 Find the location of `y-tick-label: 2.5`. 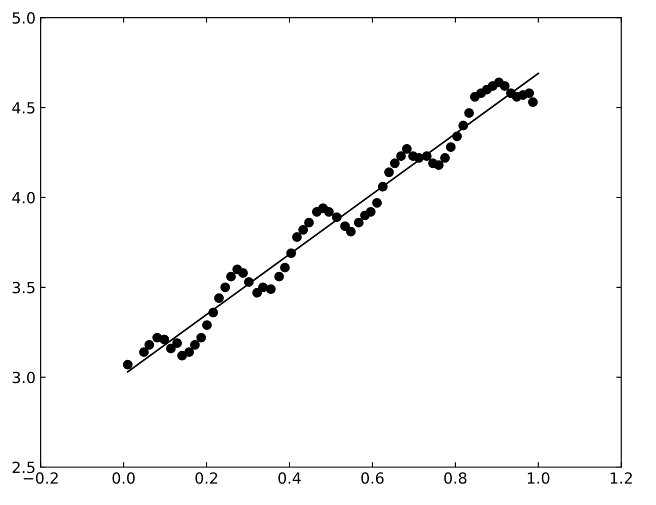

y-tick-label: 2.5 is located at coordinates (23, 468).